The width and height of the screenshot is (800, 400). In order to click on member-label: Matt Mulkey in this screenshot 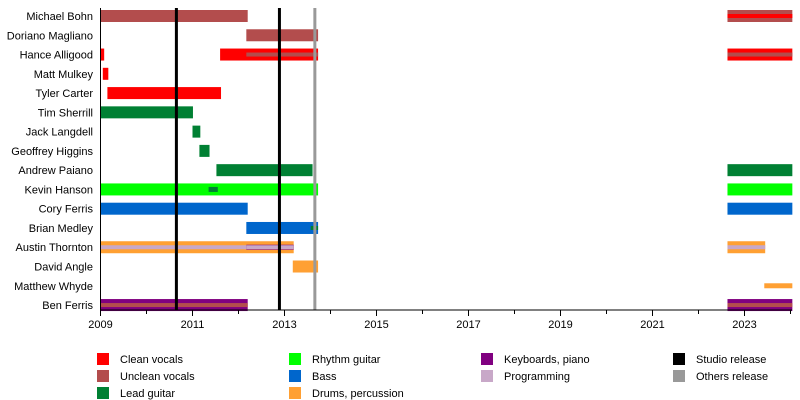, I will do `click(64, 75)`.